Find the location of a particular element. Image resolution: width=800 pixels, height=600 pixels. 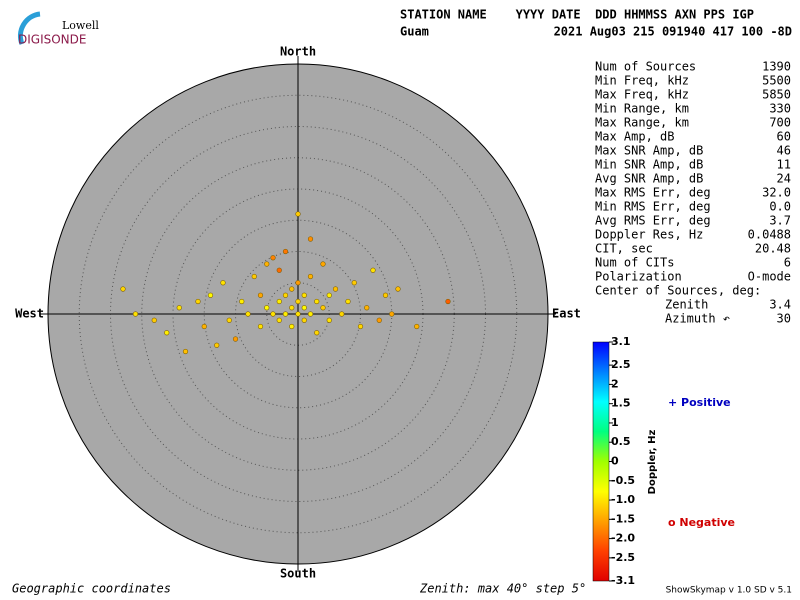

colorbar-tick-label: 1 is located at coordinates (615, 422).